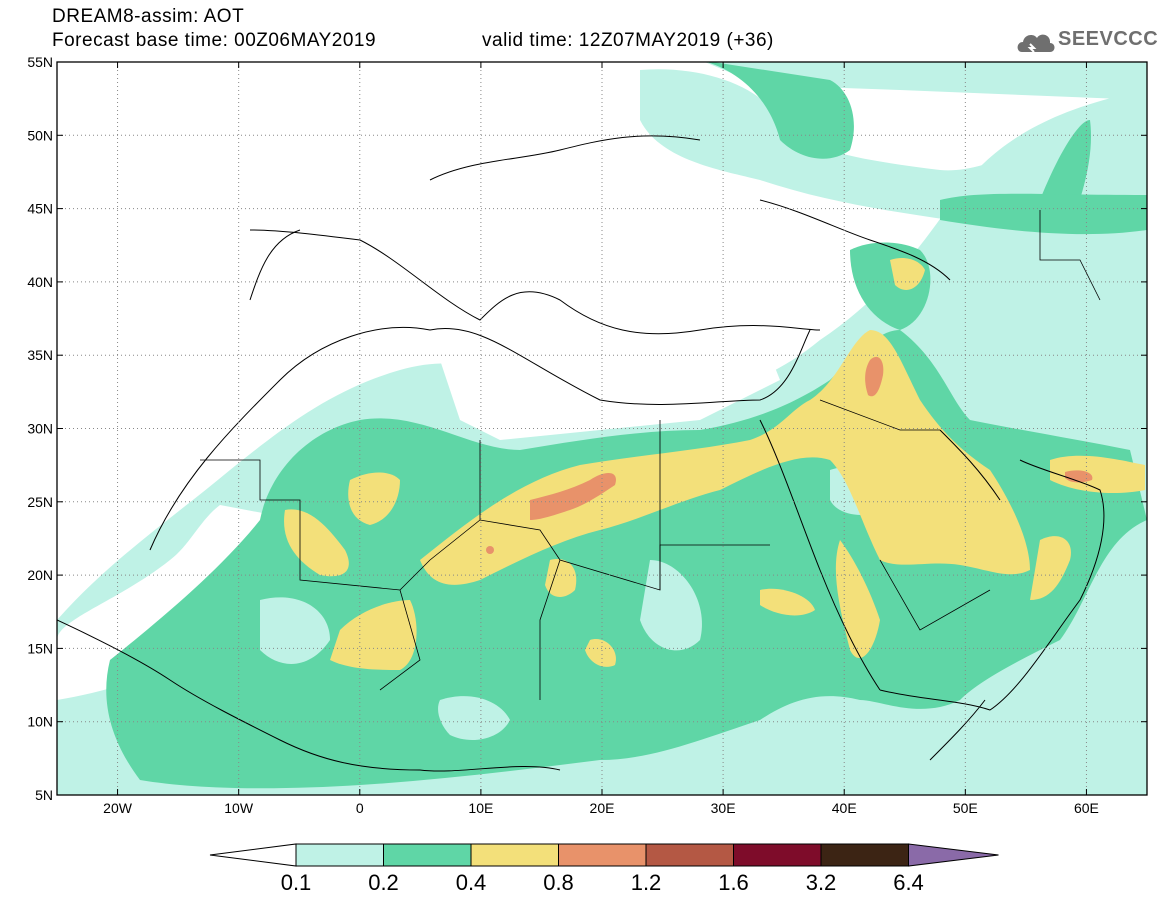 Image resolution: width=1165 pixels, height=905 pixels. I want to click on lat-label: 5N, so click(44, 795).